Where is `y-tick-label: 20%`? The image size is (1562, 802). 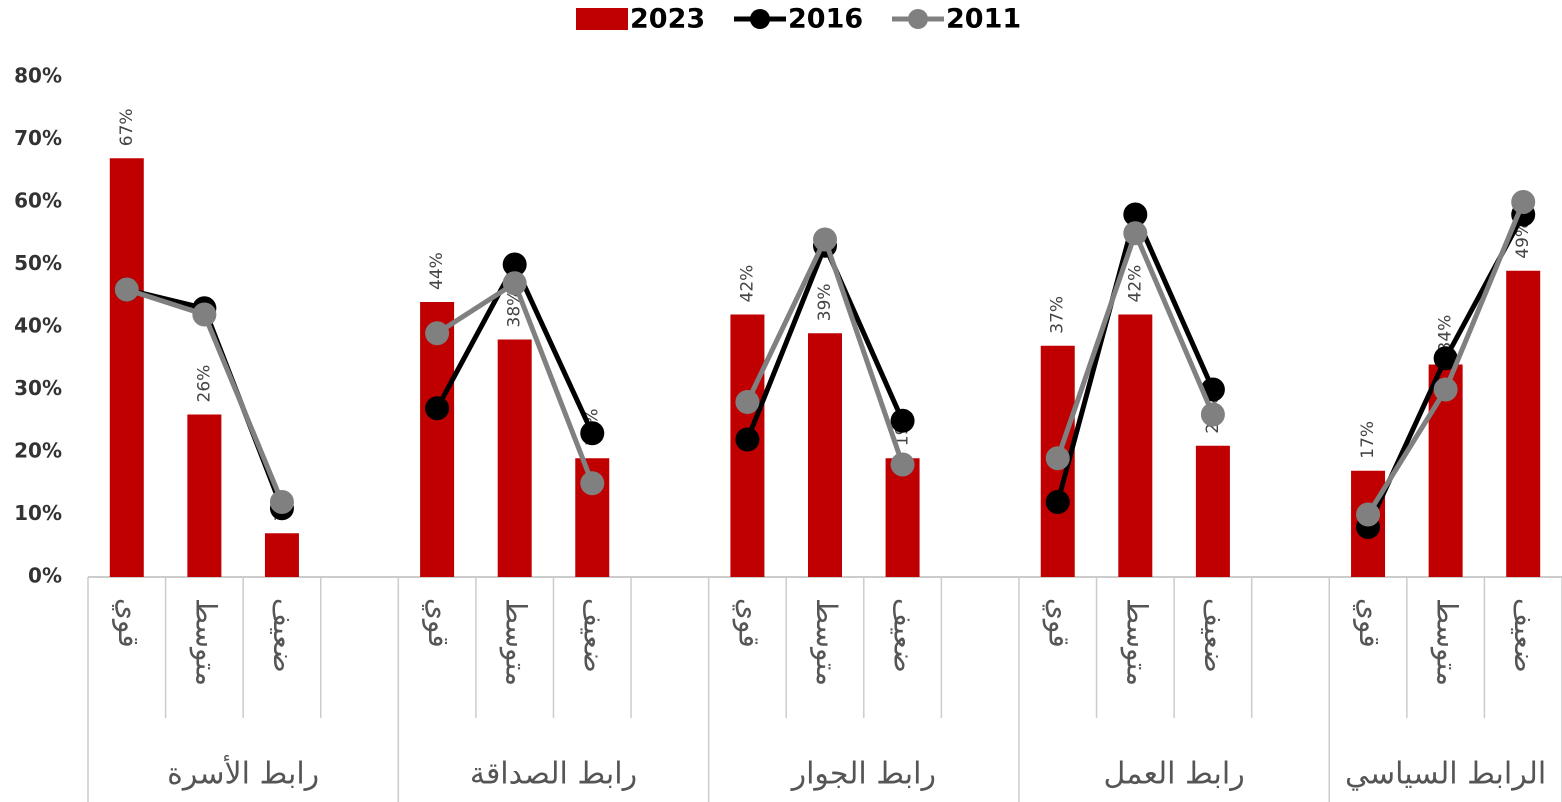 y-tick-label: 20% is located at coordinates (38, 451).